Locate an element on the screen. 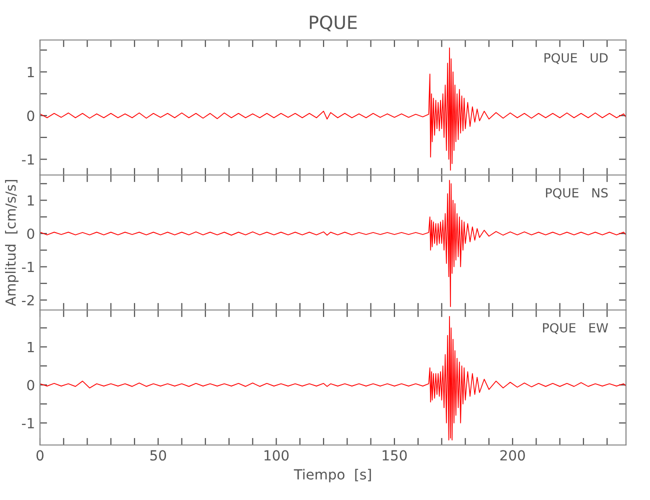  annotation: PQUE EW is located at coordinates (575, 328).